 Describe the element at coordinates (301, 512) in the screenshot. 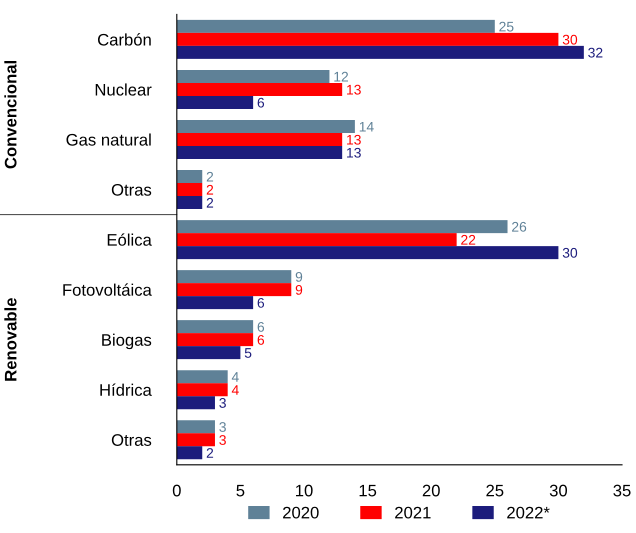

I see `legend-label: 2020` at that location.